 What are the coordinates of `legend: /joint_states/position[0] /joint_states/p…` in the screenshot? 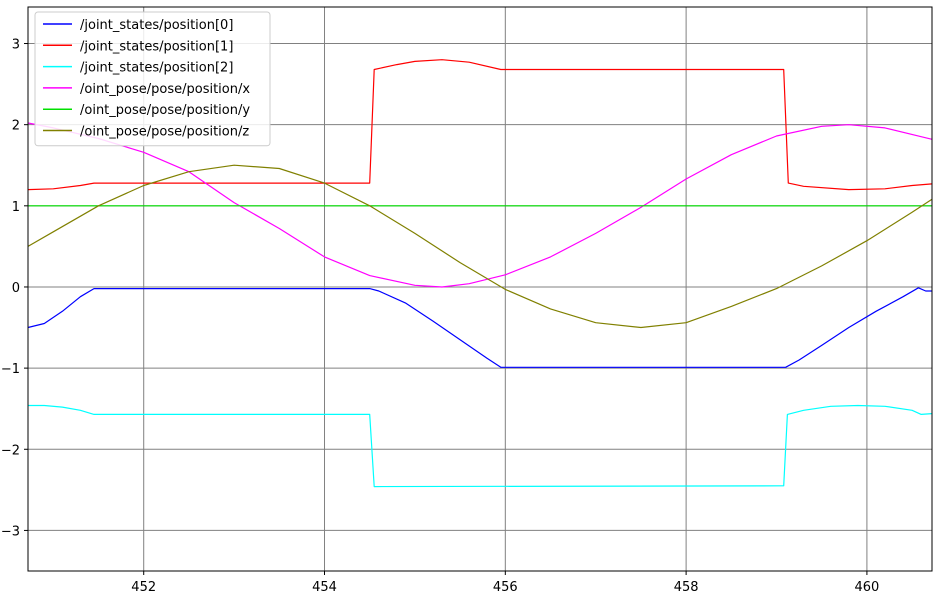 It's located at (152, 79).